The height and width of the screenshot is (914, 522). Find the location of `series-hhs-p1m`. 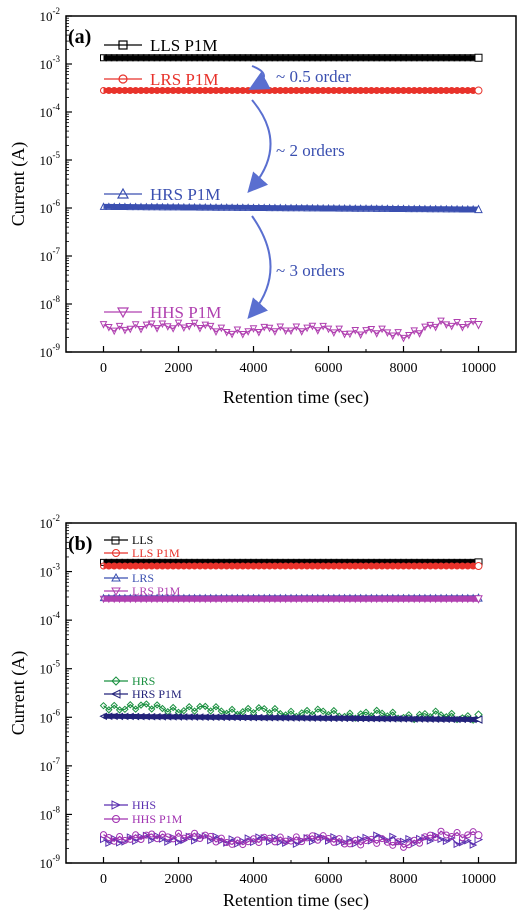

series-hhs-p1m is located at coordinates (291, 839).